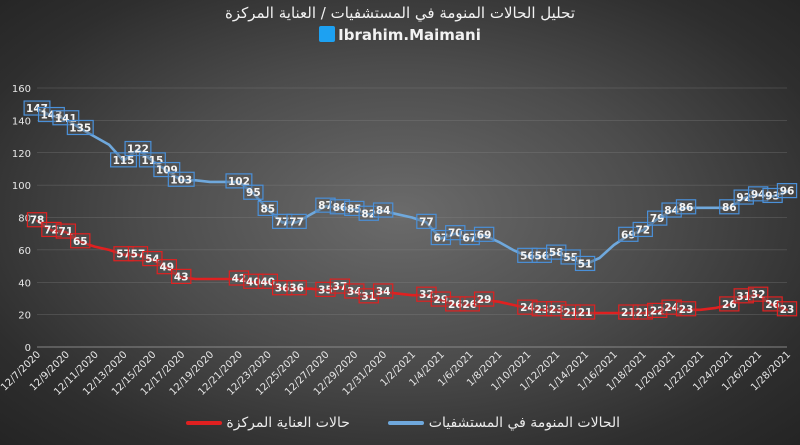 This screenshot has height=445, width=800. Describe the element at coordinates (51, 116) in the screenshot. I see `data-label-hospitalized-text: 143` at that location.